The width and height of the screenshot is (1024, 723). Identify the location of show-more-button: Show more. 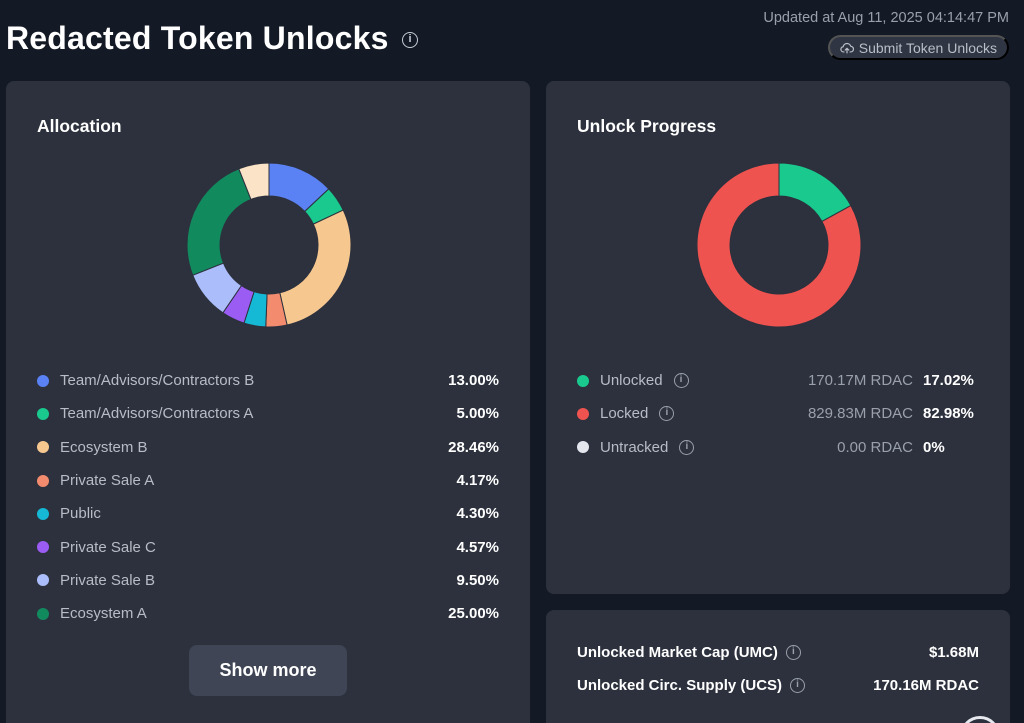
(268, 670).